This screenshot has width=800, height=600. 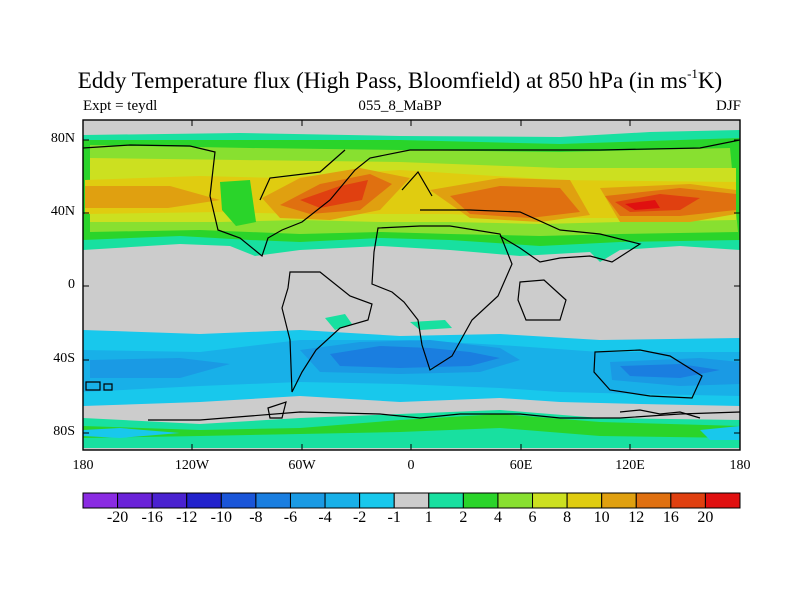 I want to click on colorbar-tick-label: 16, so click(x=670, y=517).